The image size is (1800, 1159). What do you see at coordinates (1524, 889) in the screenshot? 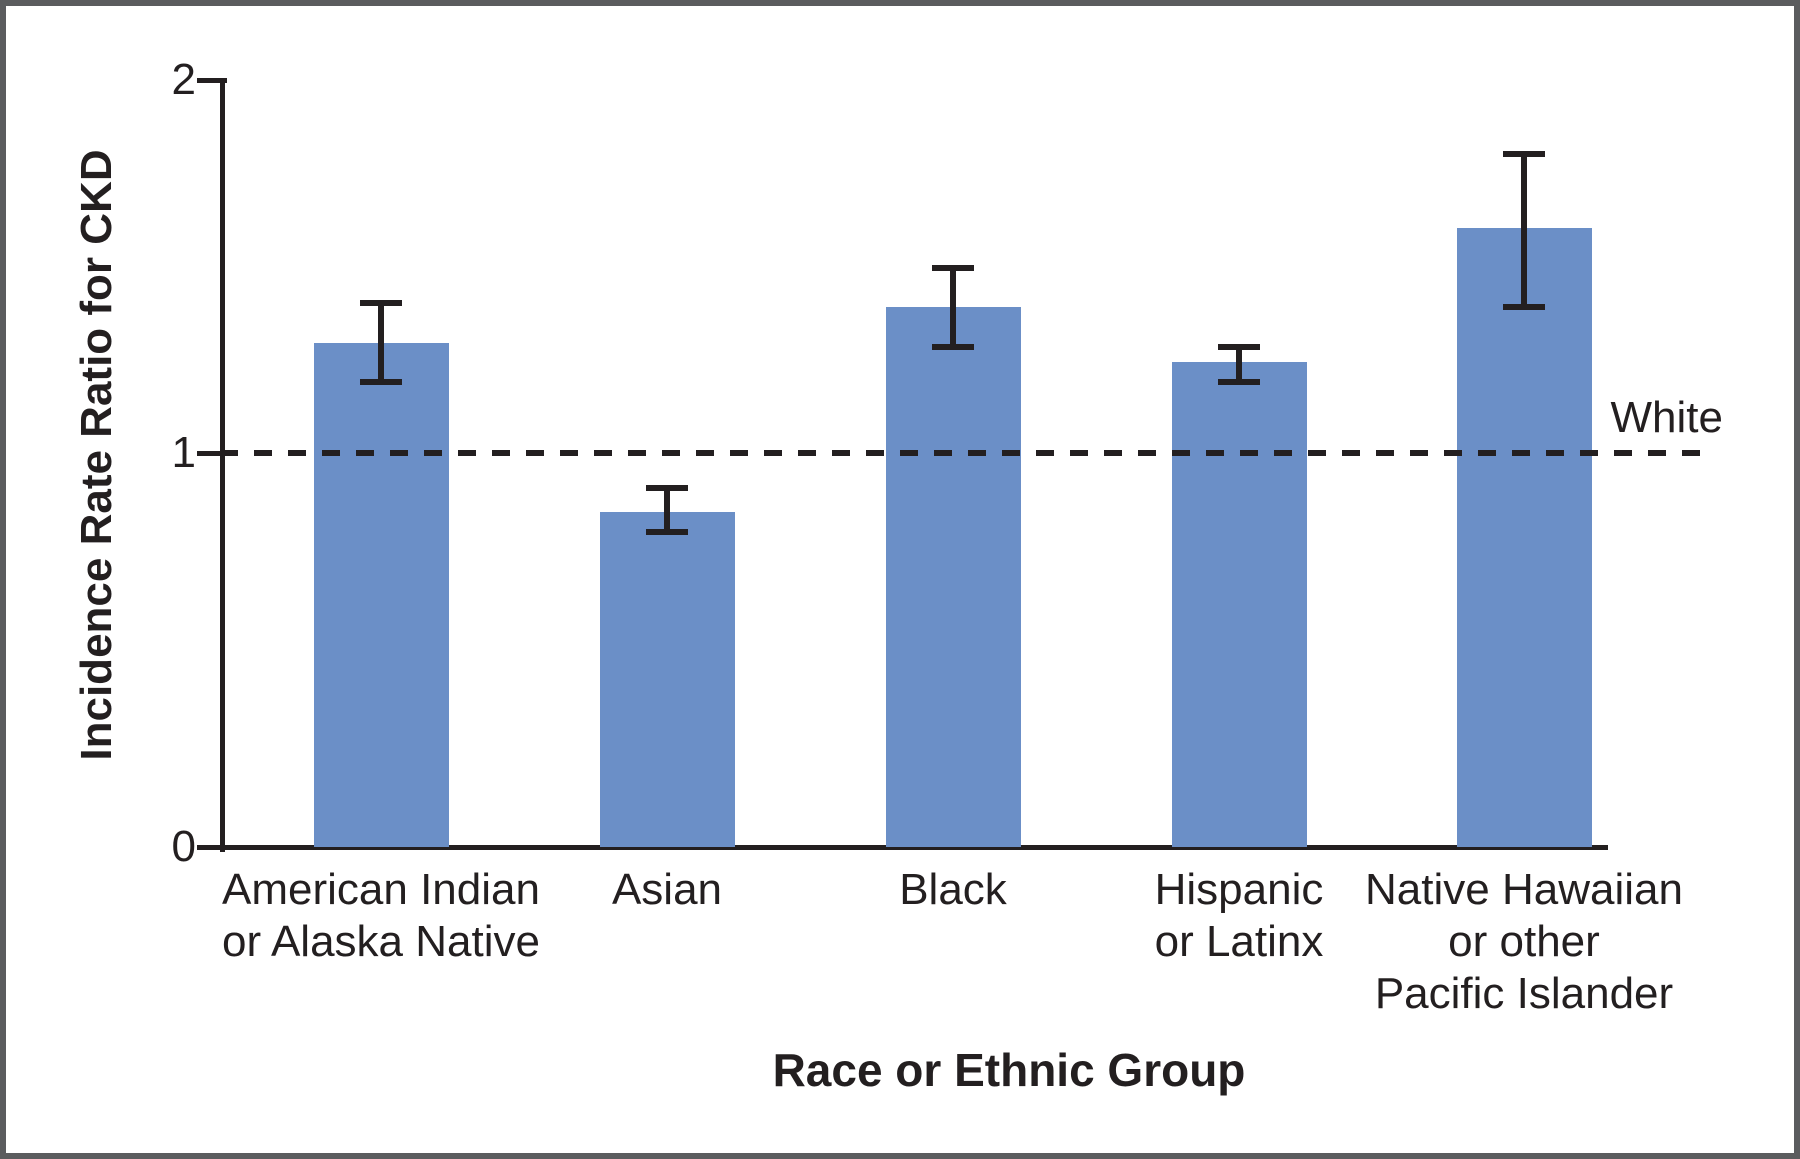
I see `category-label-line: Native Hawaiian` at bounding box center [1524, 889].